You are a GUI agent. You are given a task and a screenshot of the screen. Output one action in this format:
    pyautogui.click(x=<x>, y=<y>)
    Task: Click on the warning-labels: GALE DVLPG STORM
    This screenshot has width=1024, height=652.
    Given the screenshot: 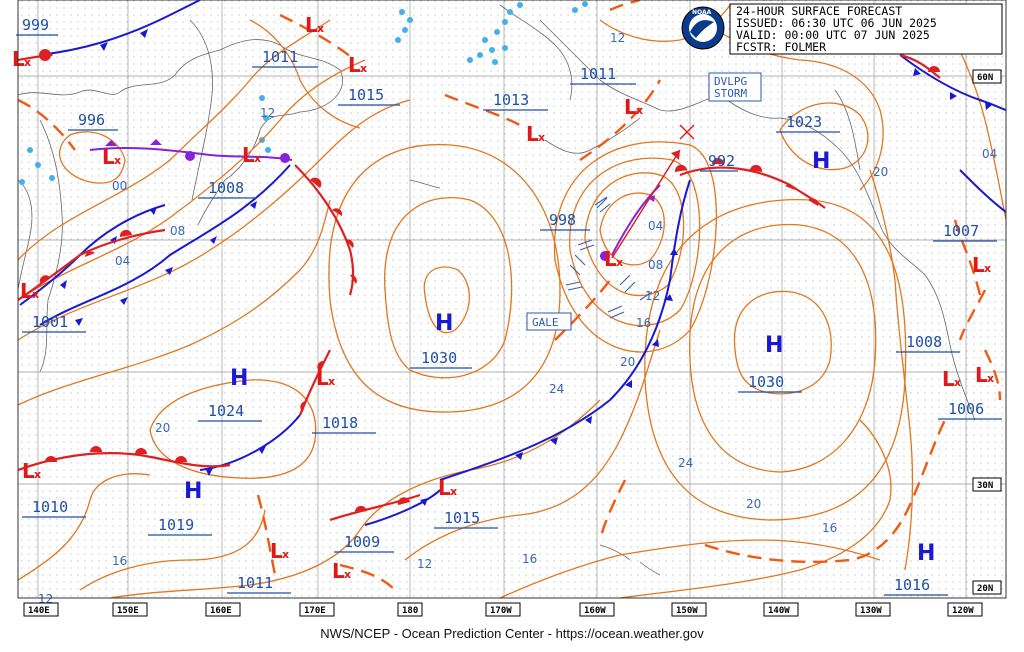 What is the action you would take?
    pyautogui.click(x=644, y=201)
    